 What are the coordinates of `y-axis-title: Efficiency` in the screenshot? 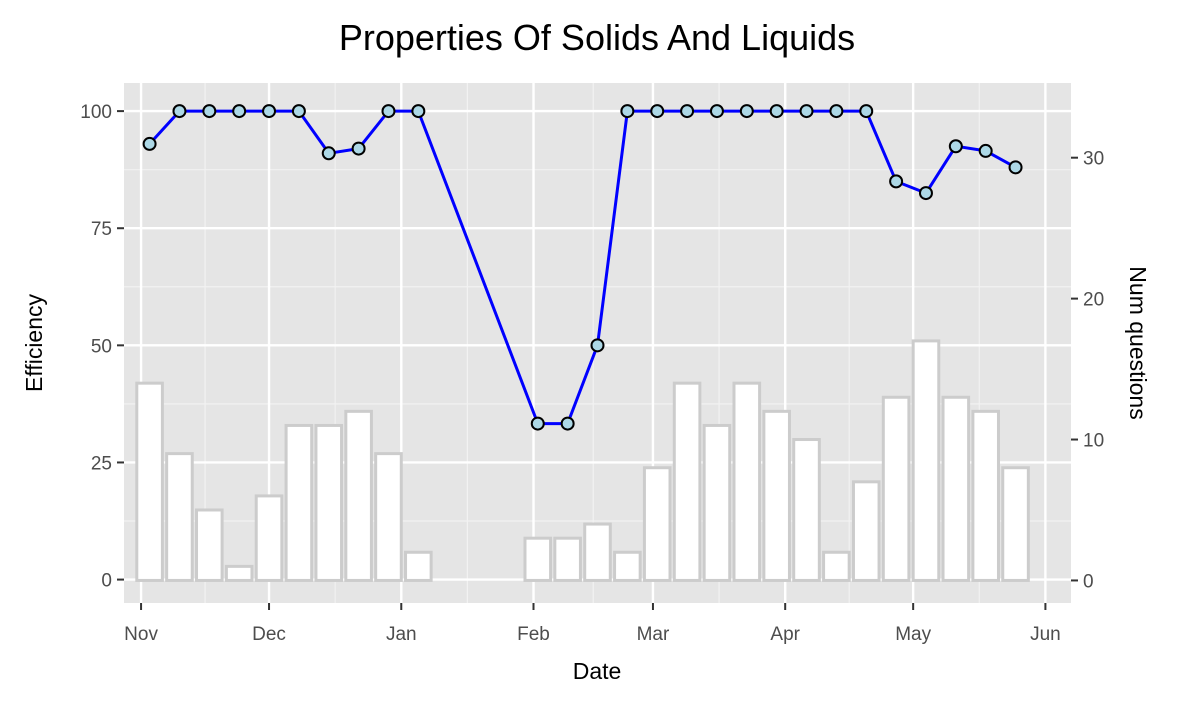 It's located at (34, 342).